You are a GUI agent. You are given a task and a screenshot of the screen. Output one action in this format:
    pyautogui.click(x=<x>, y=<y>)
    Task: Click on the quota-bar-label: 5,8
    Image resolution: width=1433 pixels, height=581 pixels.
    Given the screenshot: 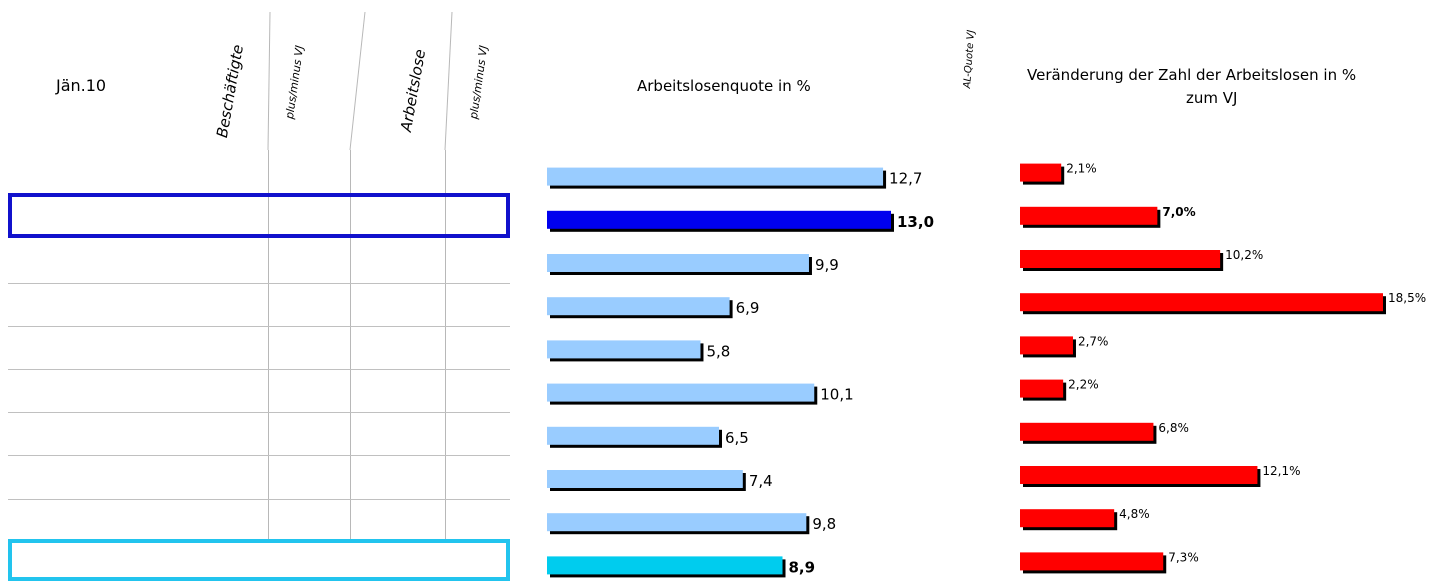 What is the action you would take?
    pyautogui.click(x=718, y=351)
    